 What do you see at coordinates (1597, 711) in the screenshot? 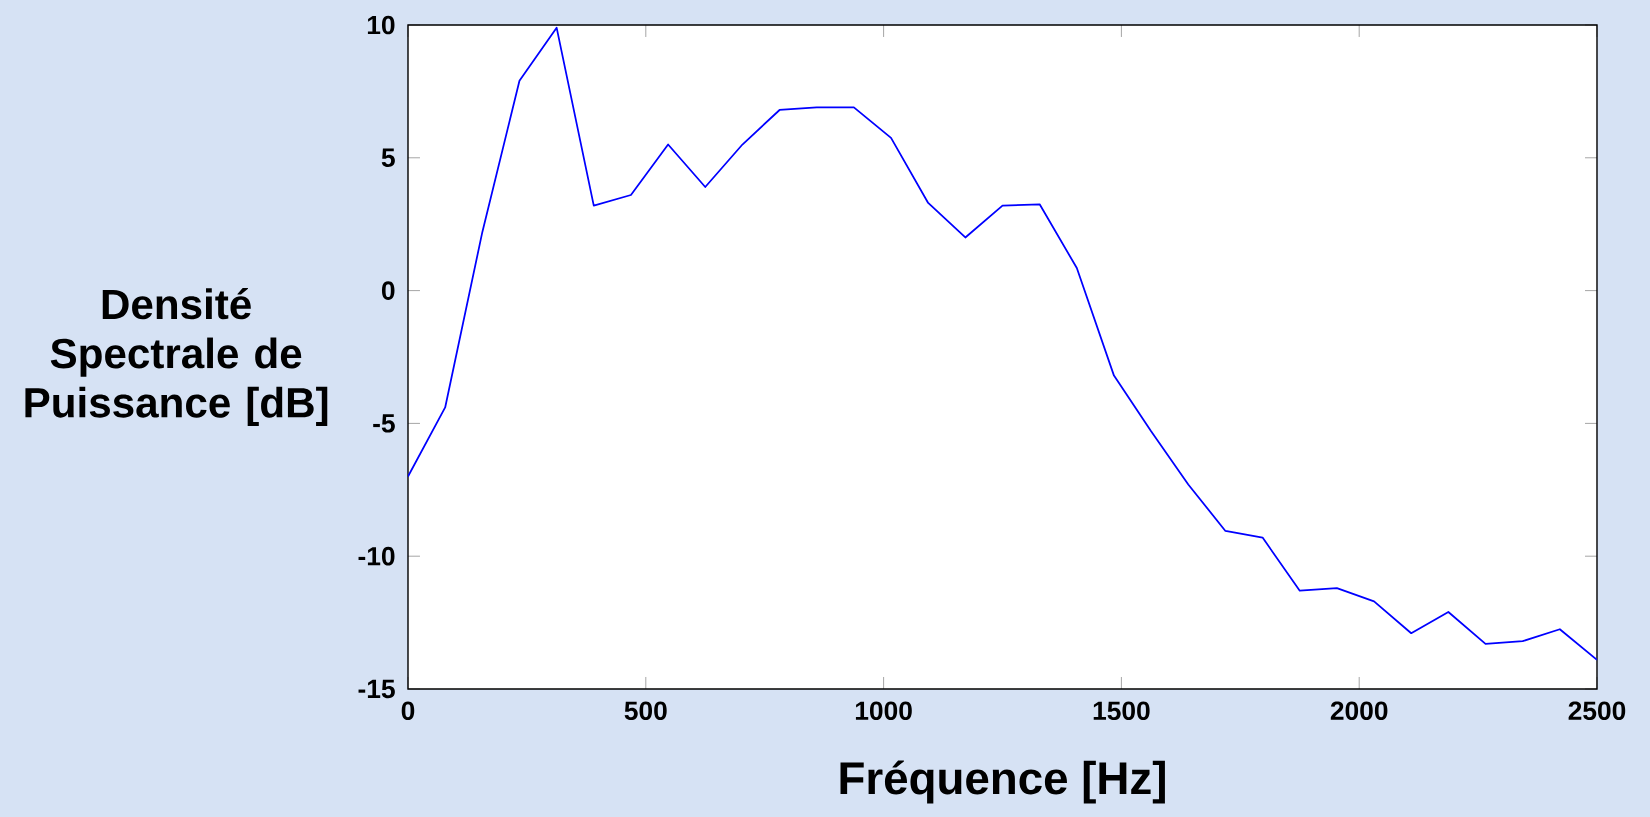
I see `x-tick-label: 2500` at bounding box center [1597, 711].